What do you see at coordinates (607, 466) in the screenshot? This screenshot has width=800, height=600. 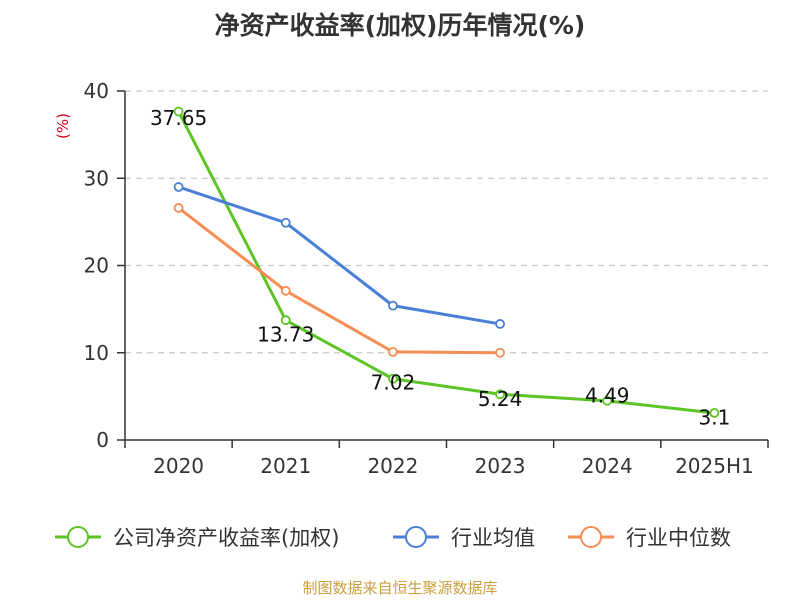 I see `x-tick-label: 2024` at bounding box center [607, 466].